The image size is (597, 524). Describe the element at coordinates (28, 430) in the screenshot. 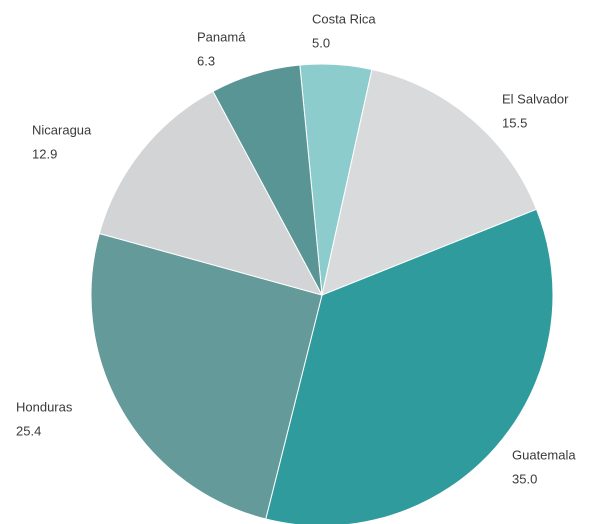

I see `slice-value: 25.4` at that location.